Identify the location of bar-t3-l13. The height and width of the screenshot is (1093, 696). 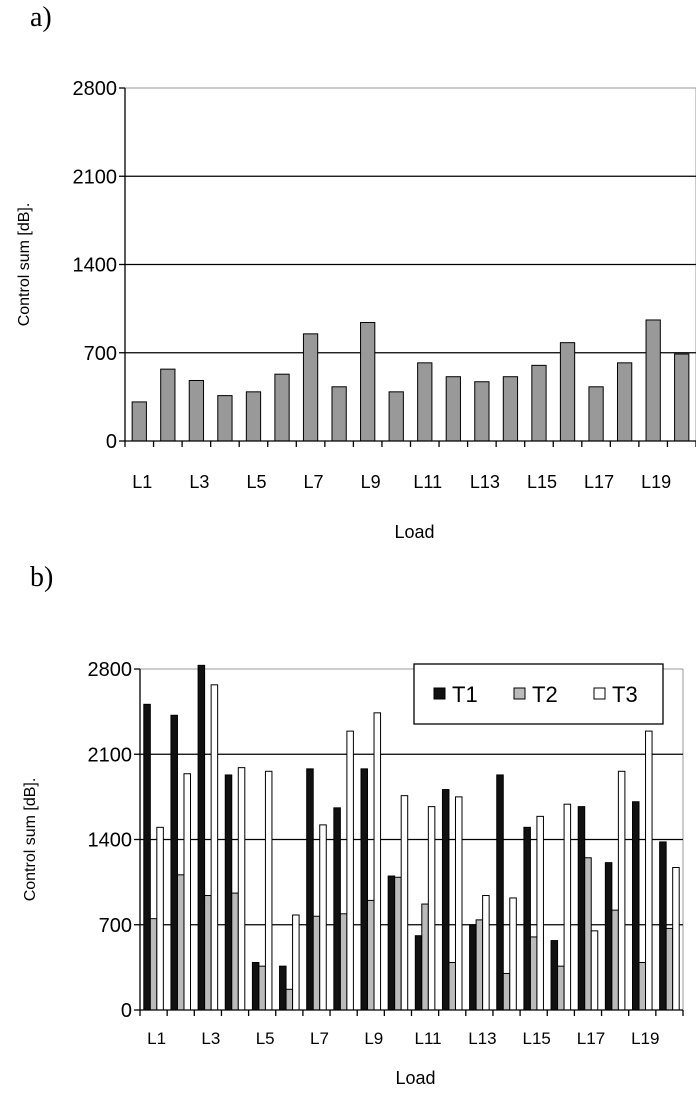
(486, 953).